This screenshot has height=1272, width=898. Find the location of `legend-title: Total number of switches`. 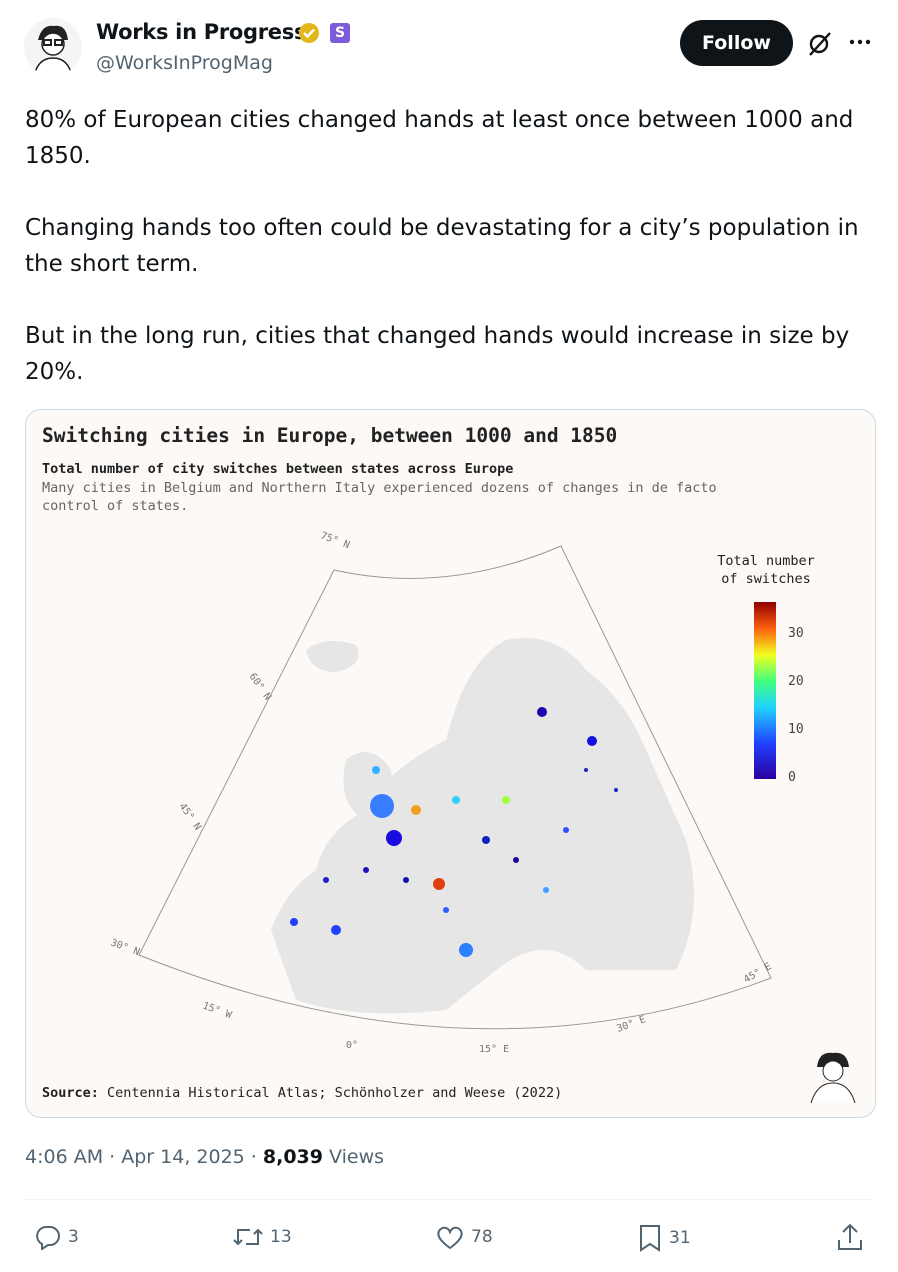

legend-title: Total number of switches is located at coordinates (766, 570).